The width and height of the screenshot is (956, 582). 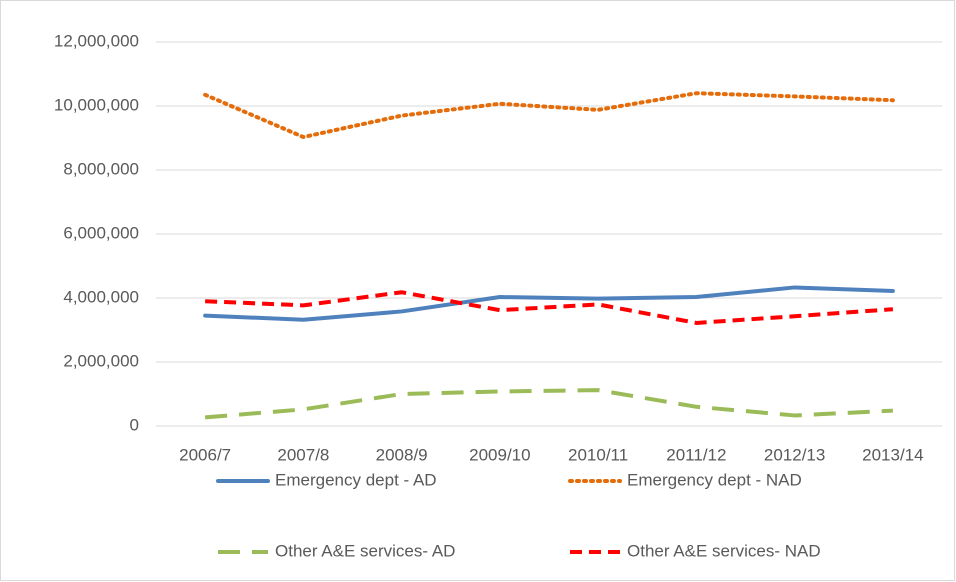 What do you see at coordinates (714, 479) in the screenshot?
I see `legend-label: Emergency dept - NAD` at bounding box center [714, 479].